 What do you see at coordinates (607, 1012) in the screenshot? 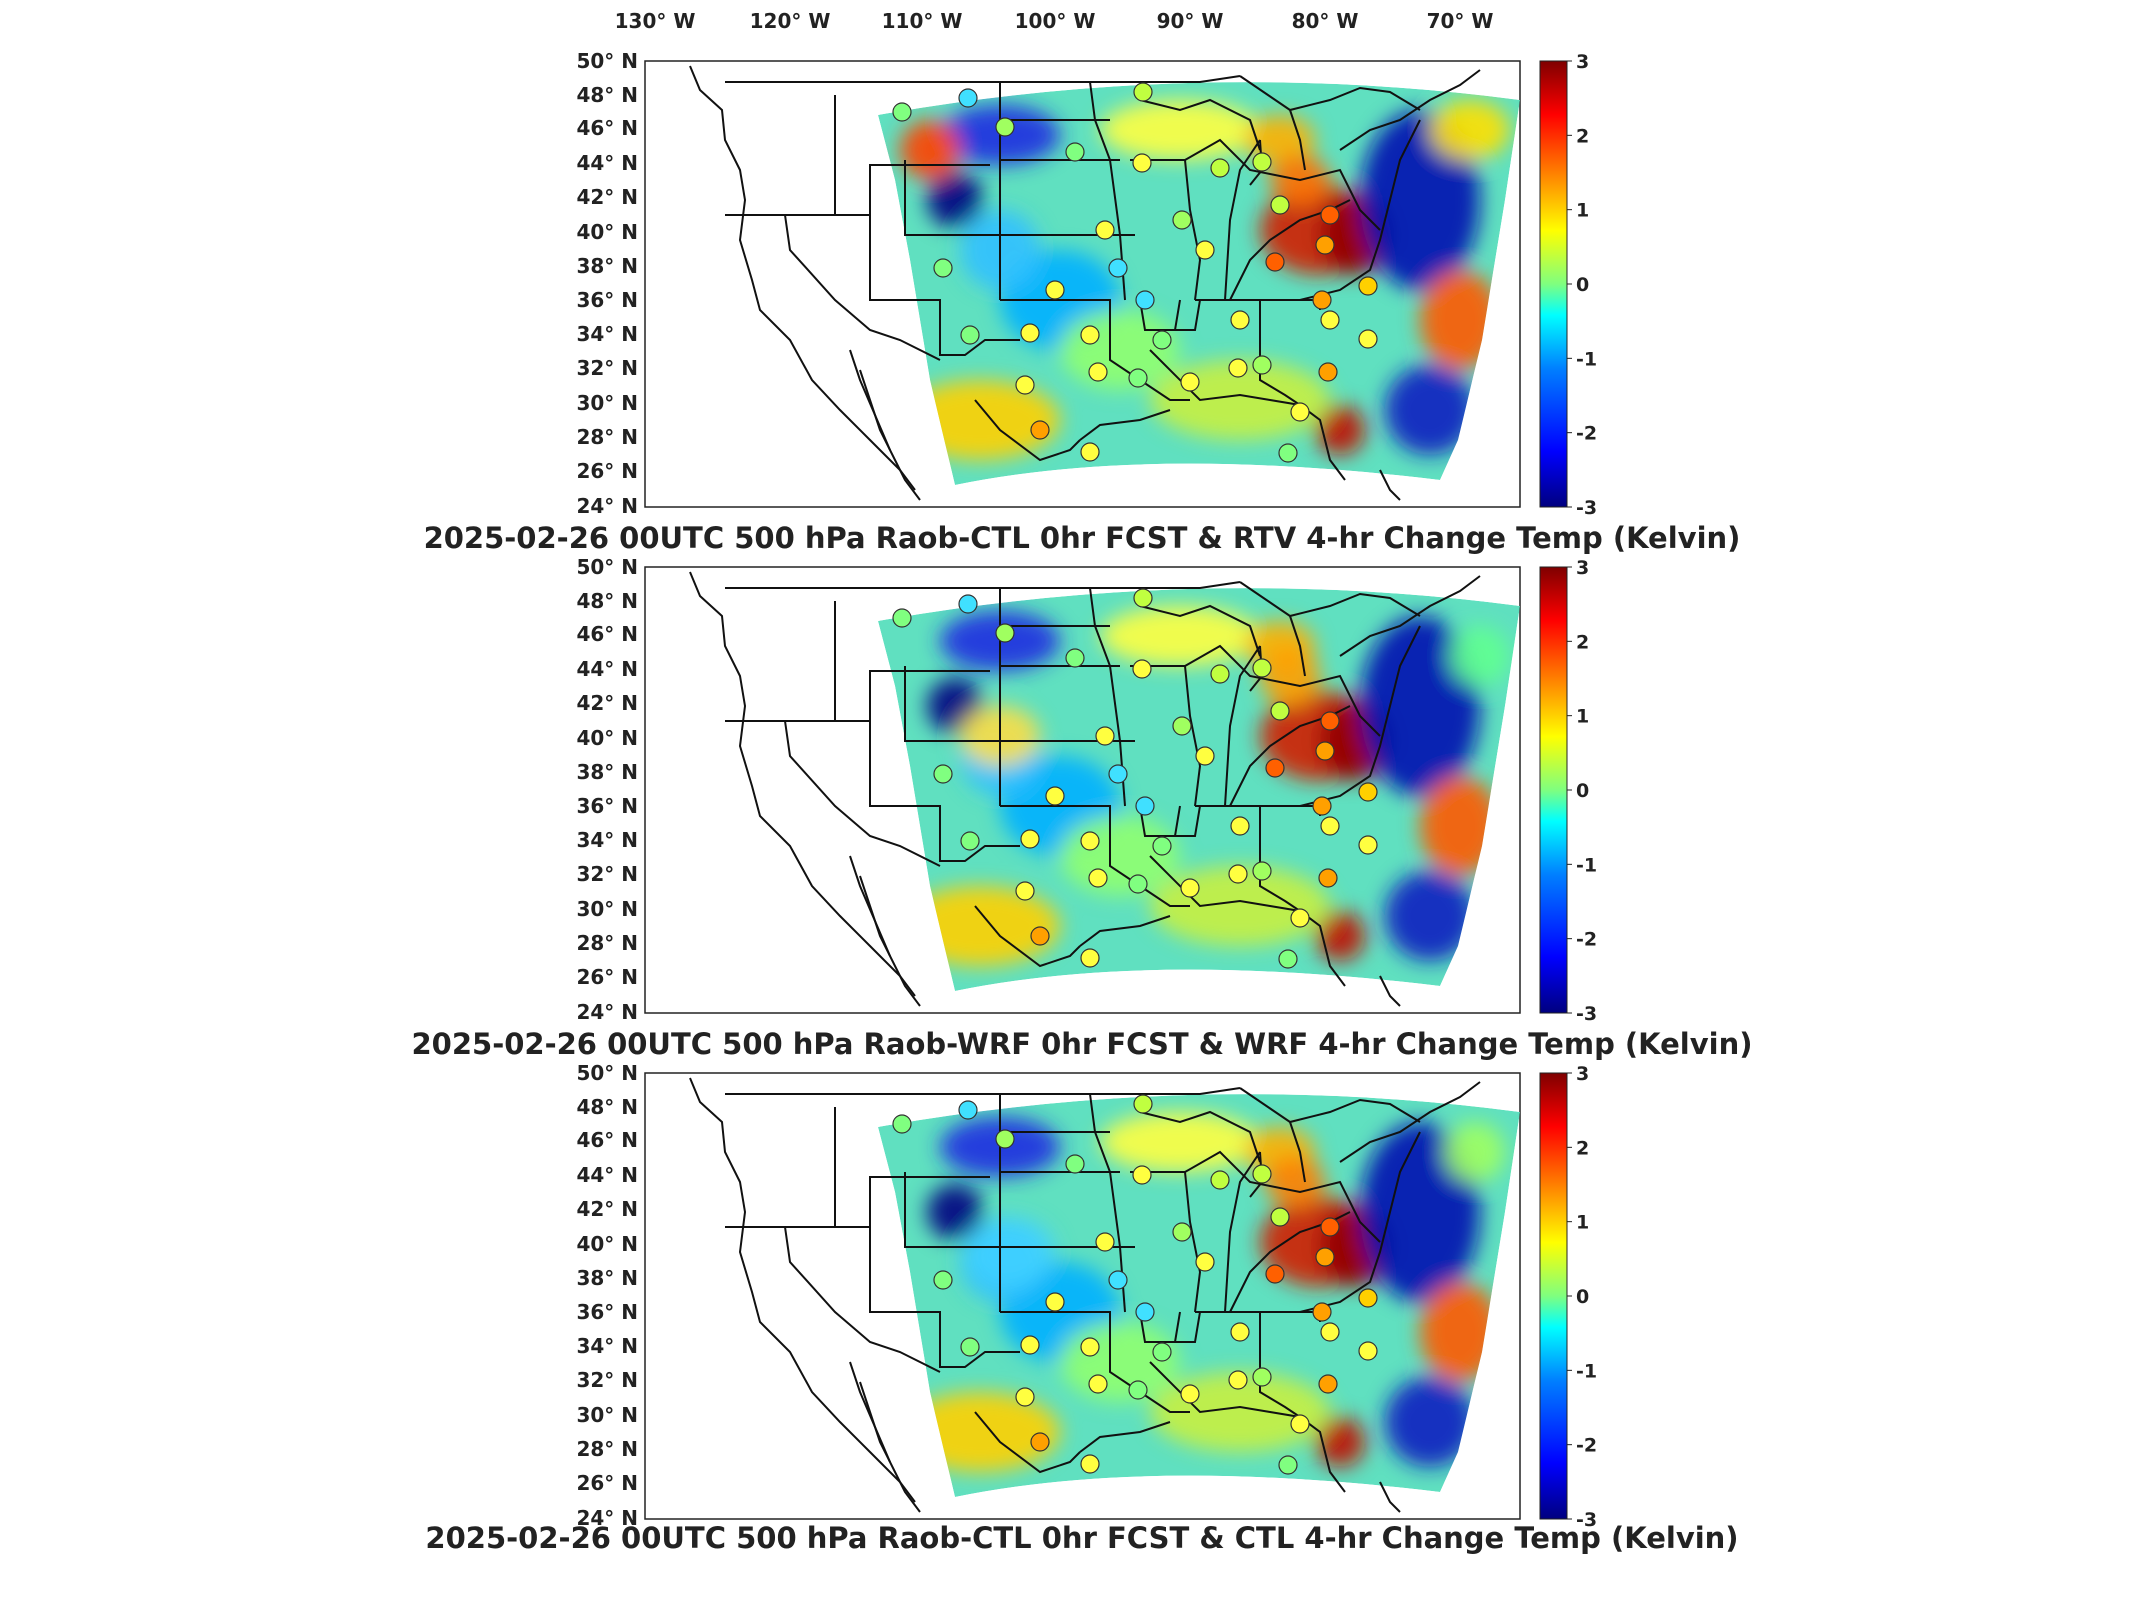
I see `lat-label: 24° N` at bounding box center [607, 1012].